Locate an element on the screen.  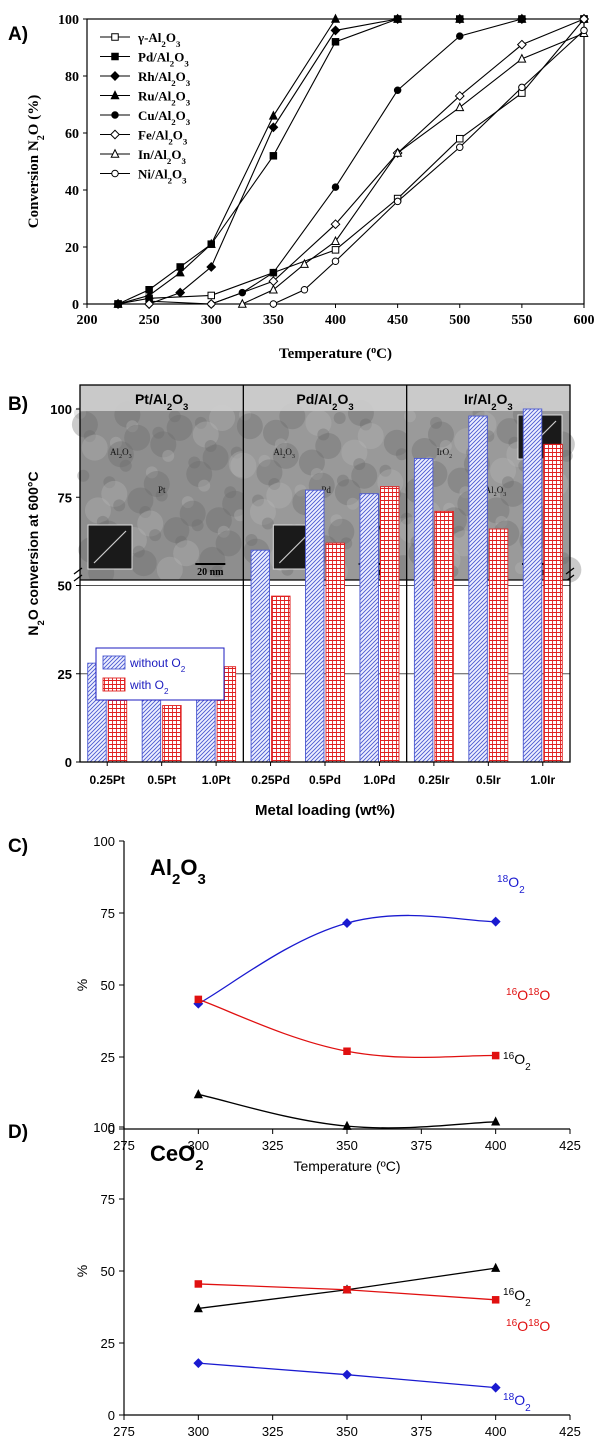
tem-title-band is located at coordinates (325, 398).